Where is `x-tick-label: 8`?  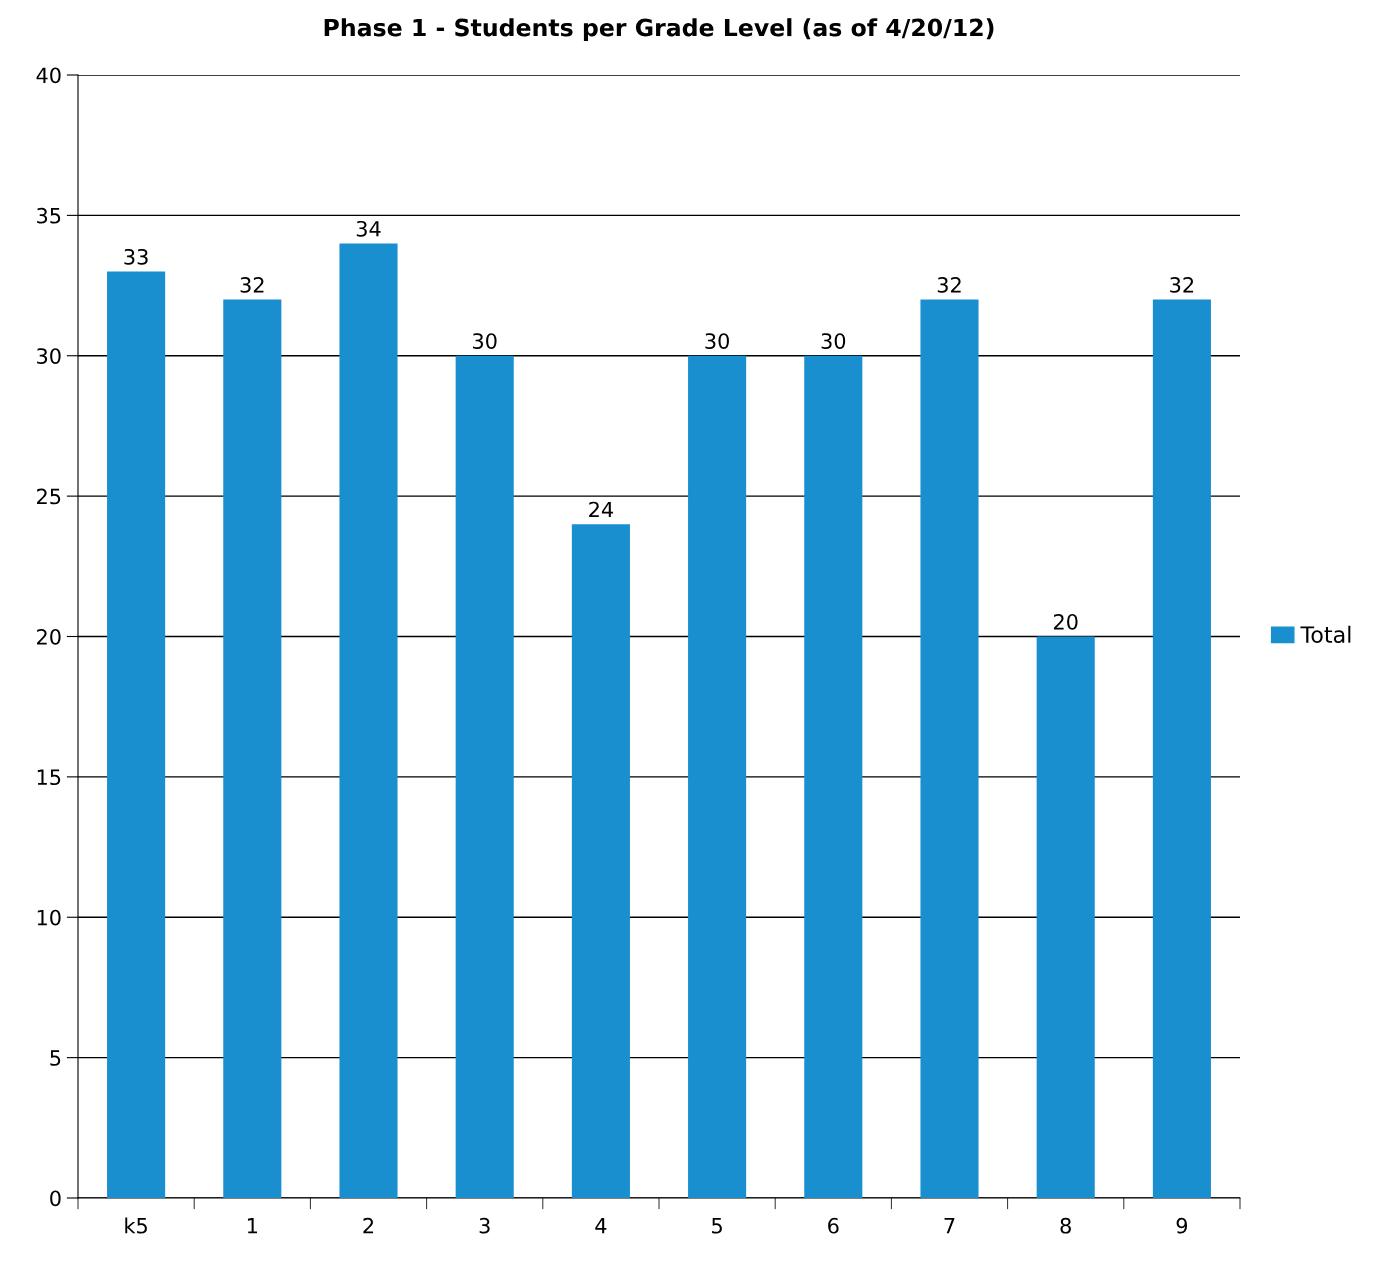 x-tick-label: 8 is located at coordinates (1065, 1225).